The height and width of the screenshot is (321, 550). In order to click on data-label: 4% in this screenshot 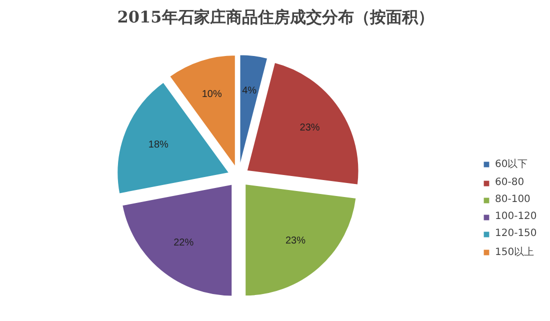, I will do `click(249, 91)`.